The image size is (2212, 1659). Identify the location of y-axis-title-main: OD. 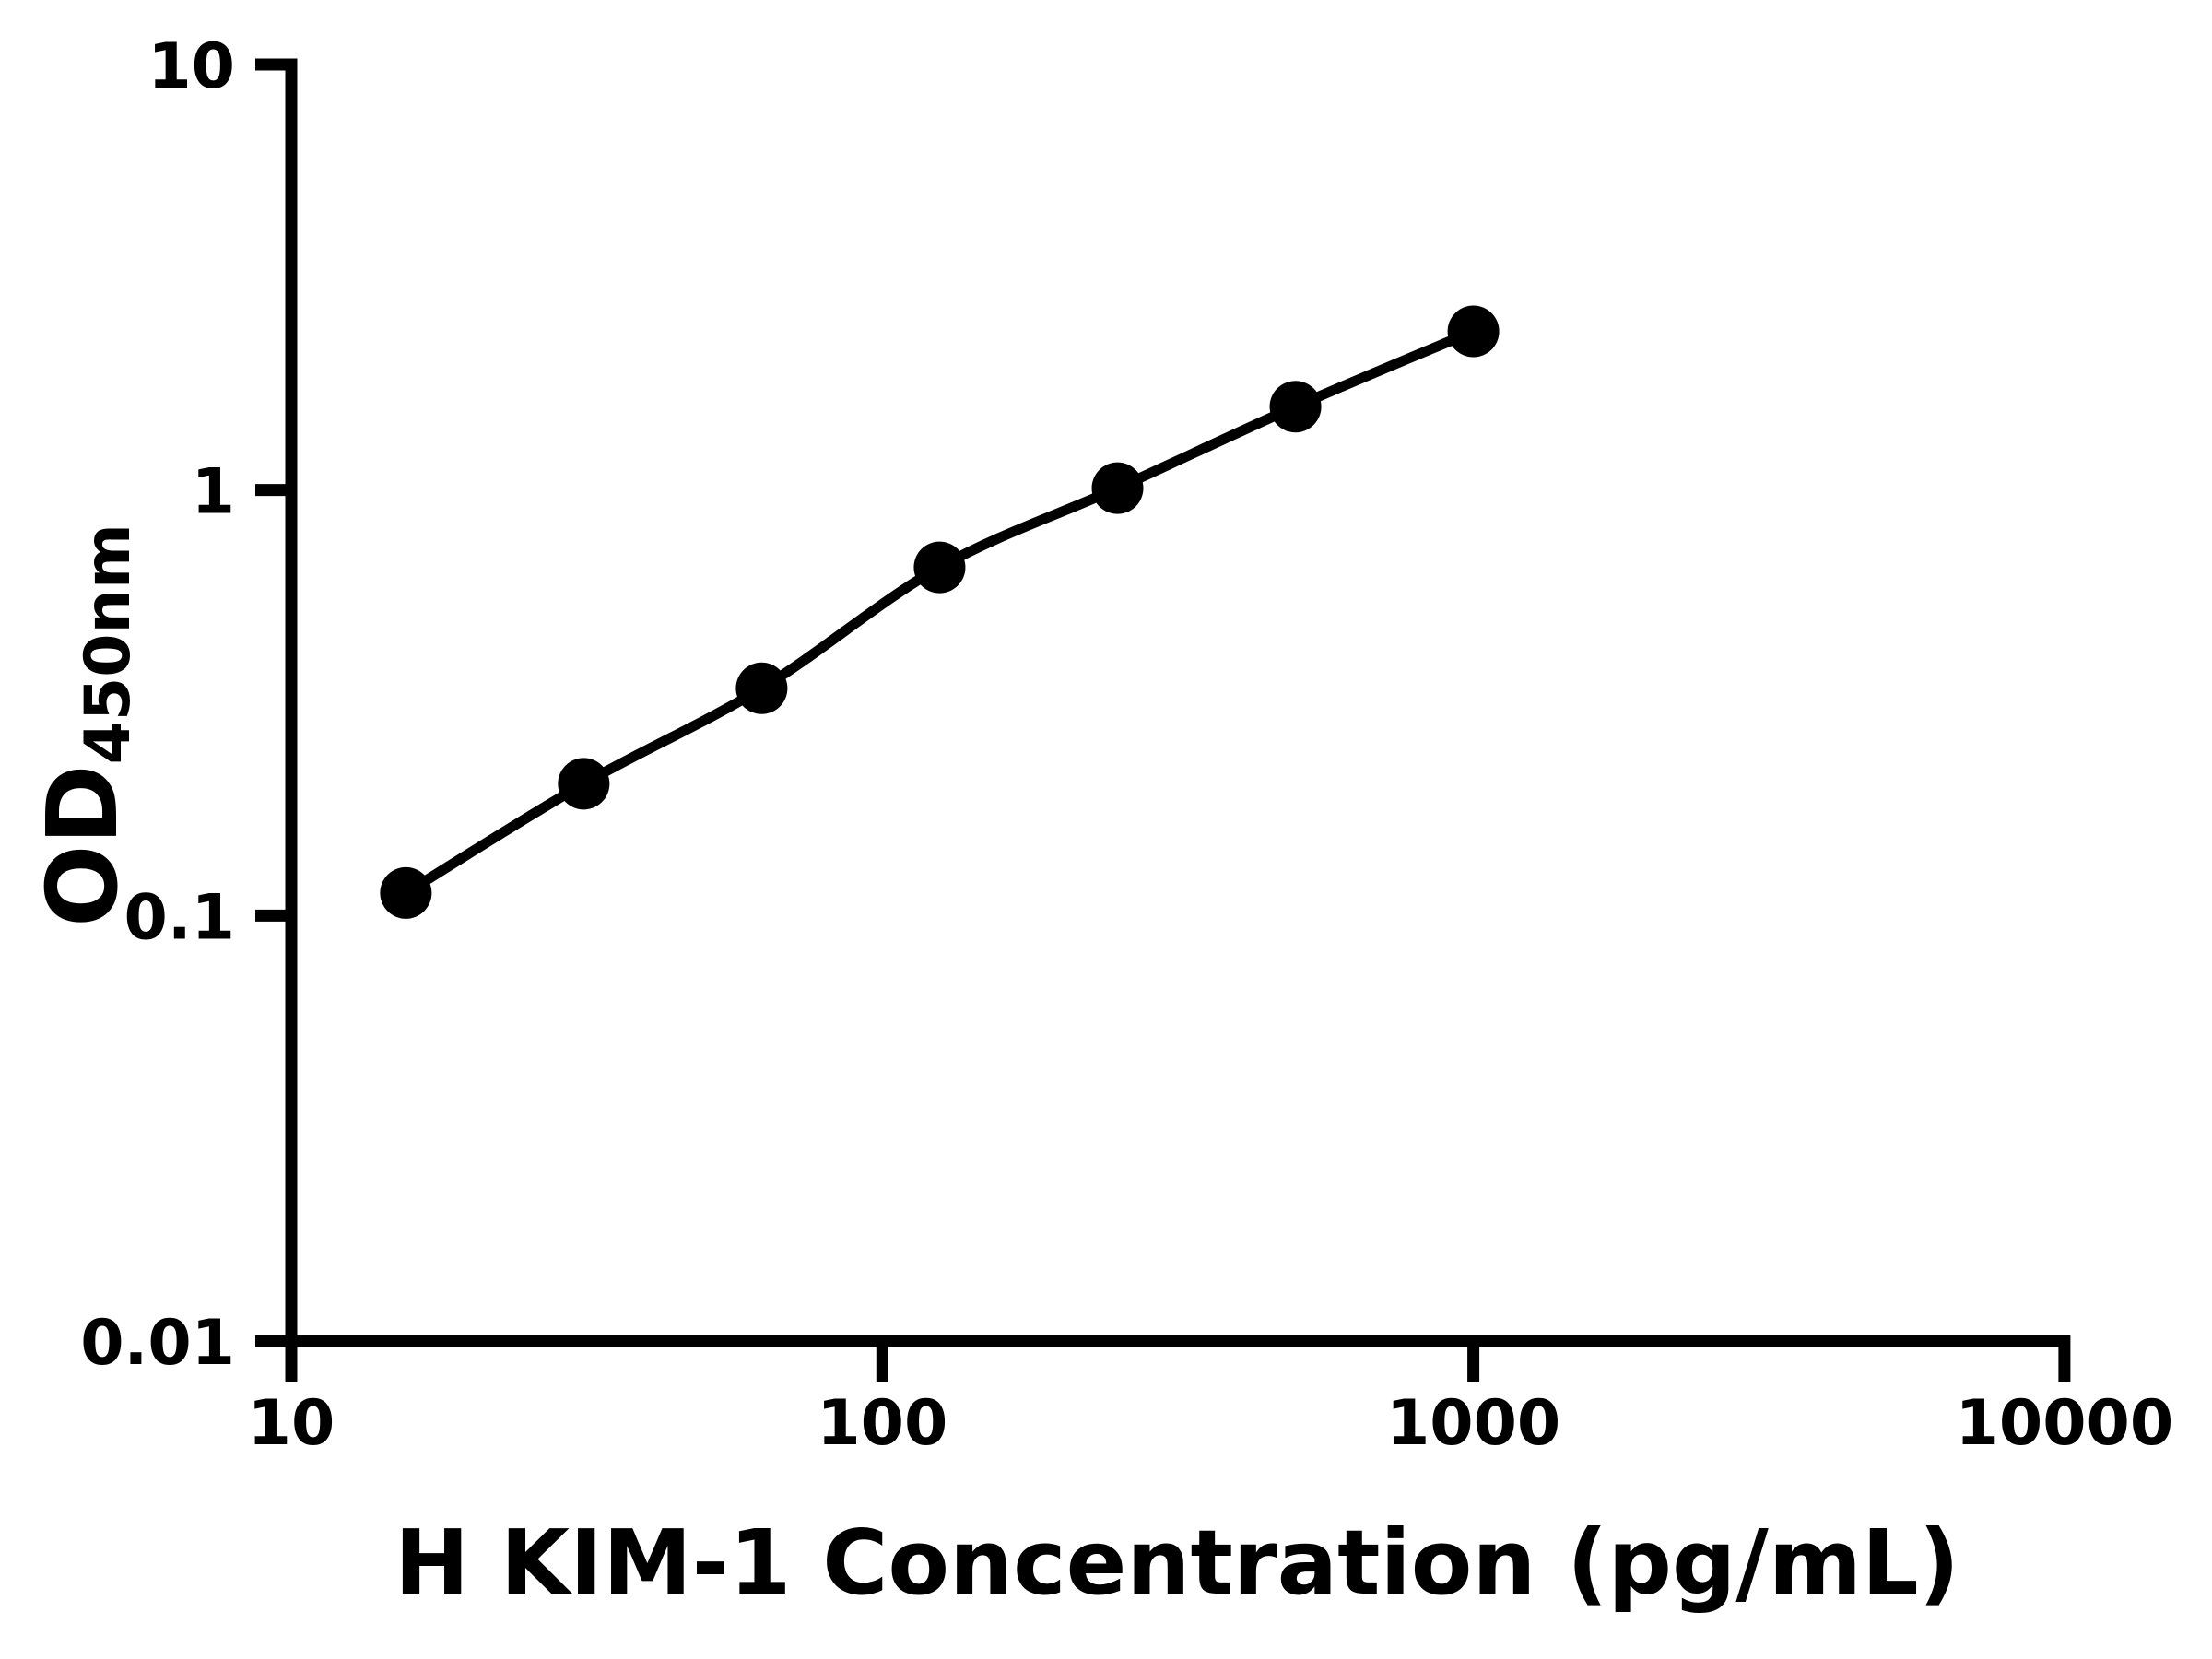
(83, 845).